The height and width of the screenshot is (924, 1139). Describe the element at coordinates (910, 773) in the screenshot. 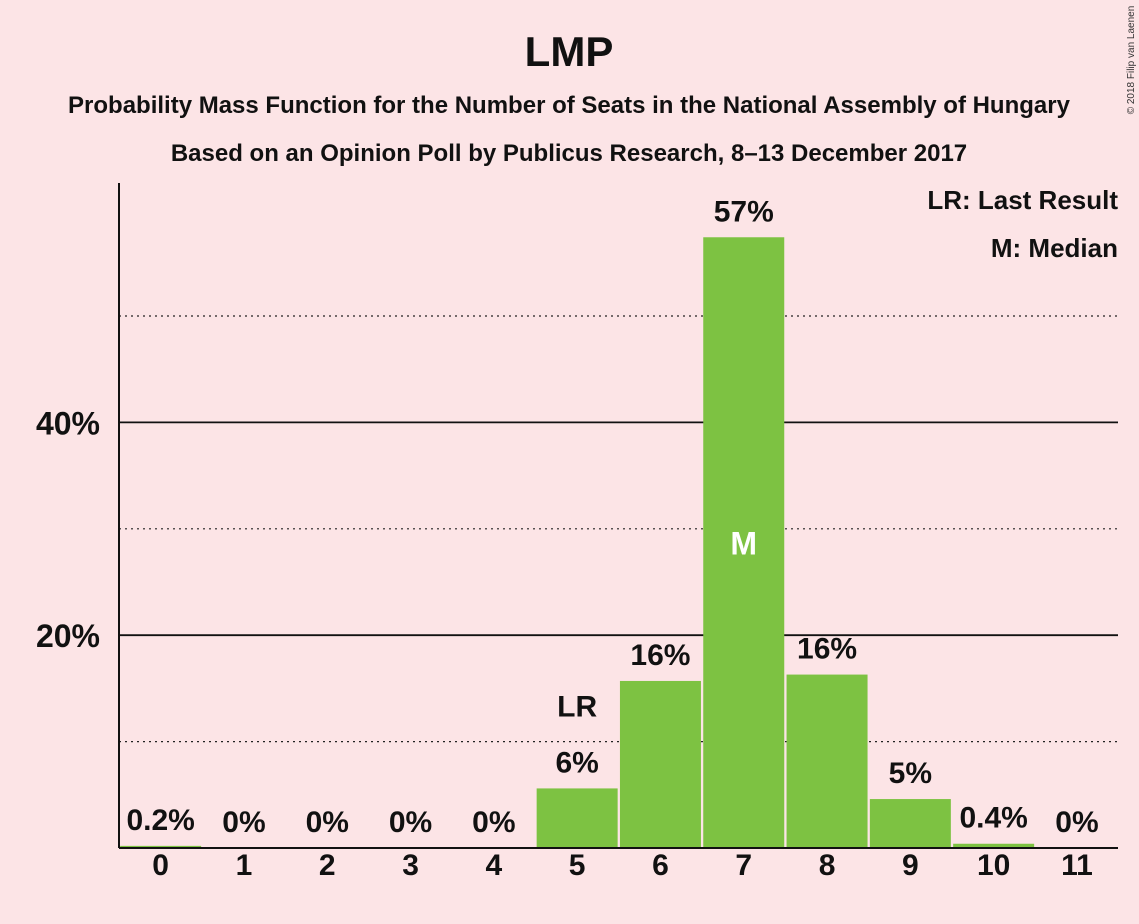

I see `data-label-9: 5%` at that location.